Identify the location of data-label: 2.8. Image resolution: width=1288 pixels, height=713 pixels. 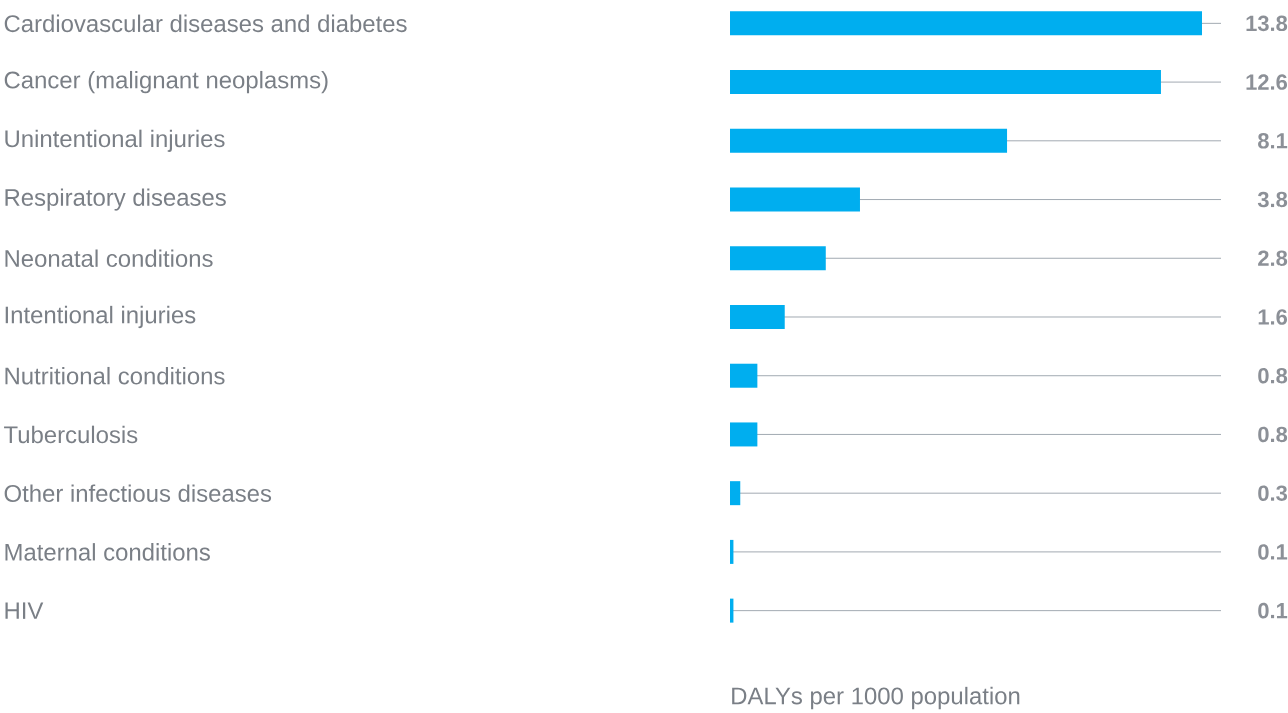
(1273, 258).